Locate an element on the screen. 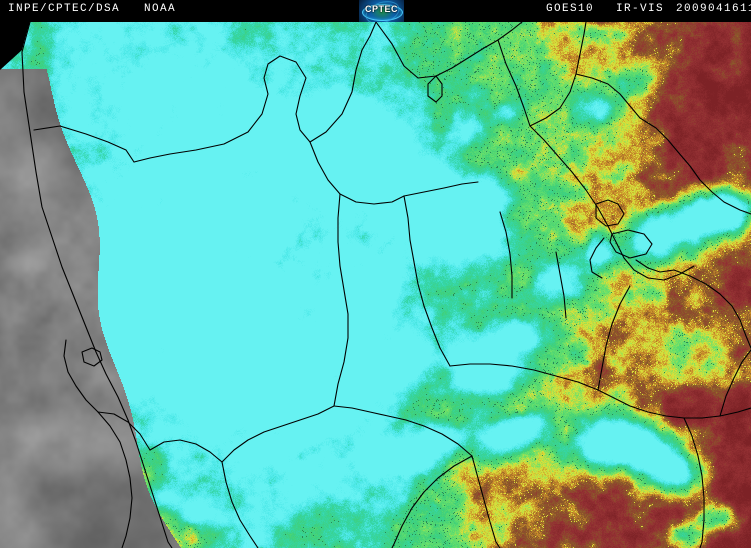 Image resolution: width=751 pixels, height=548 pixels. logo-text: CPTEC is located at coordinates (381, 9).